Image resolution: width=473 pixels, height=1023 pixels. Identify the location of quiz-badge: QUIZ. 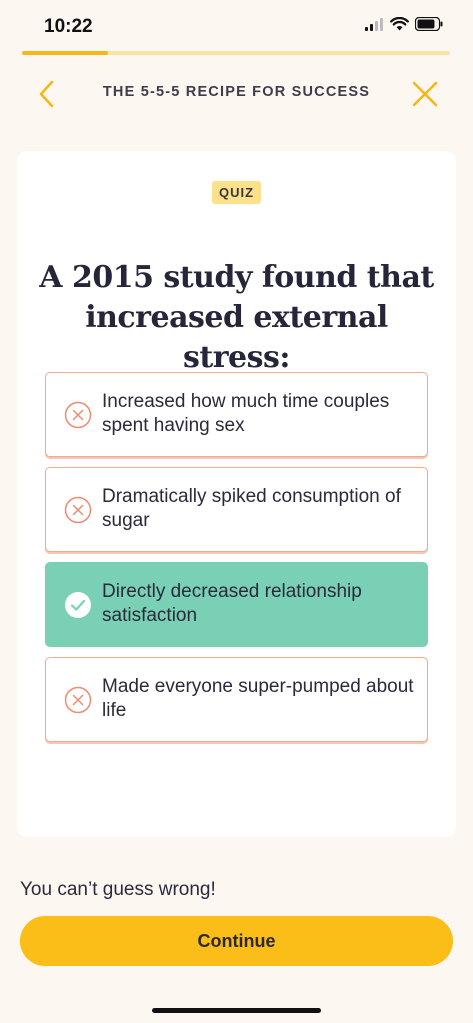
(236, 192).